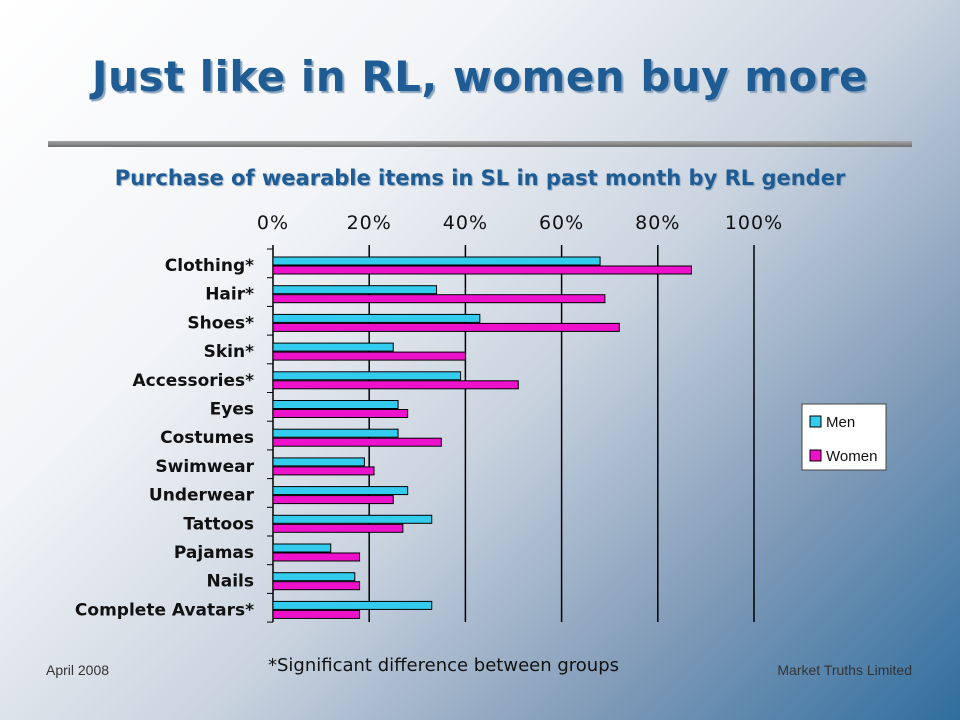 This screenshot has width=960, height=720. Describe the element at coordinates (204, 467) in the screenshot. I see `category-label: Swimwear` at that location.